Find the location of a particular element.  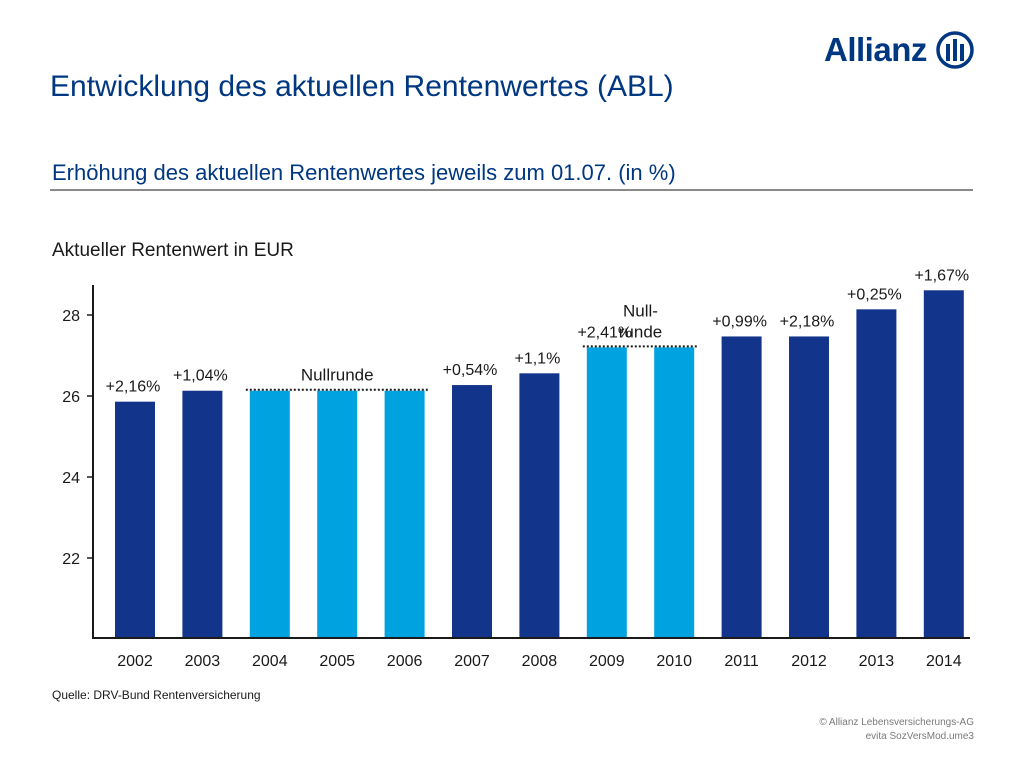

allianz-logo: Allianz is located at coordinates (899, 50).